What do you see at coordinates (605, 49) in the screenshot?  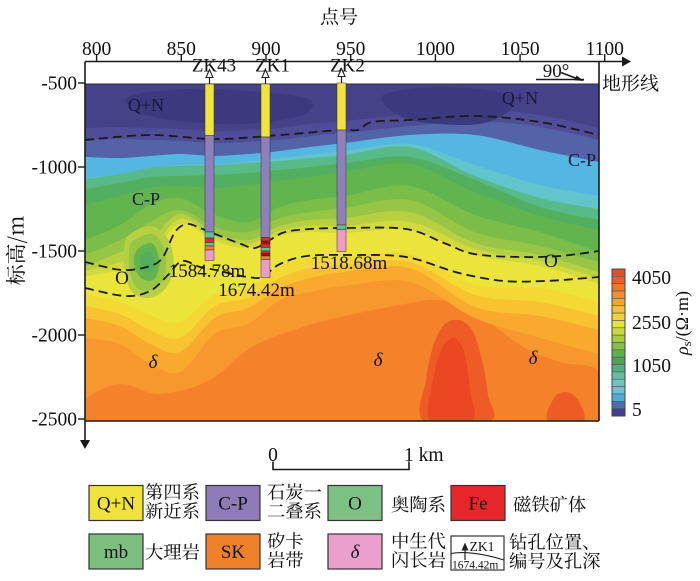 I see `svg-text: 1100` at bounding box center [605, 49].